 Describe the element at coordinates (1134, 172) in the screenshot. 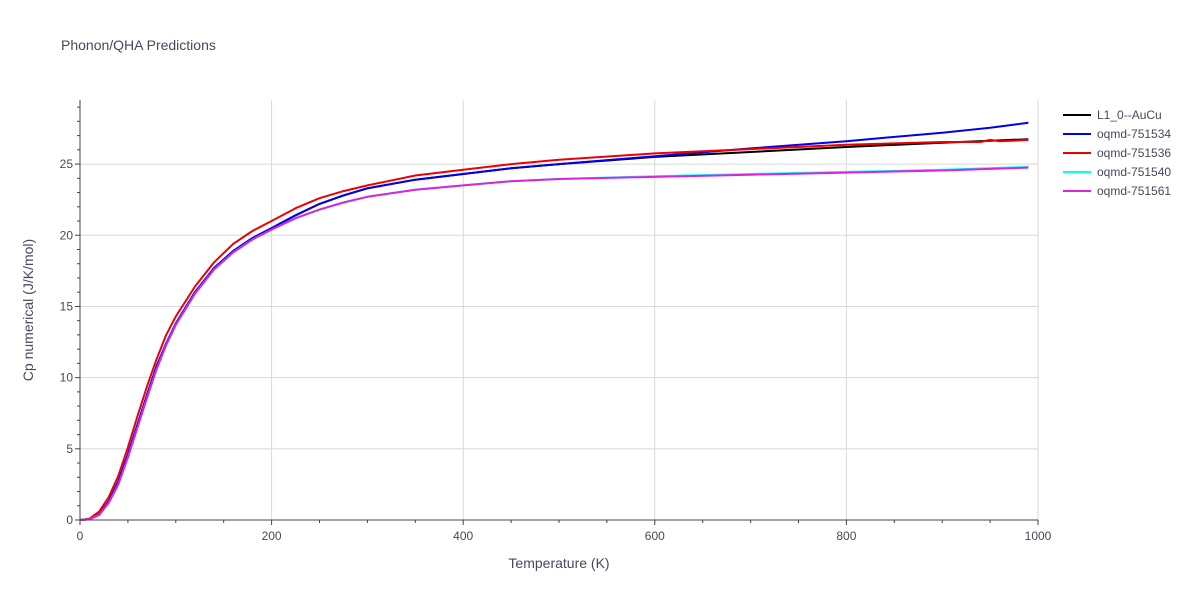

I see `legend-label: oqmd-751540` at that location.